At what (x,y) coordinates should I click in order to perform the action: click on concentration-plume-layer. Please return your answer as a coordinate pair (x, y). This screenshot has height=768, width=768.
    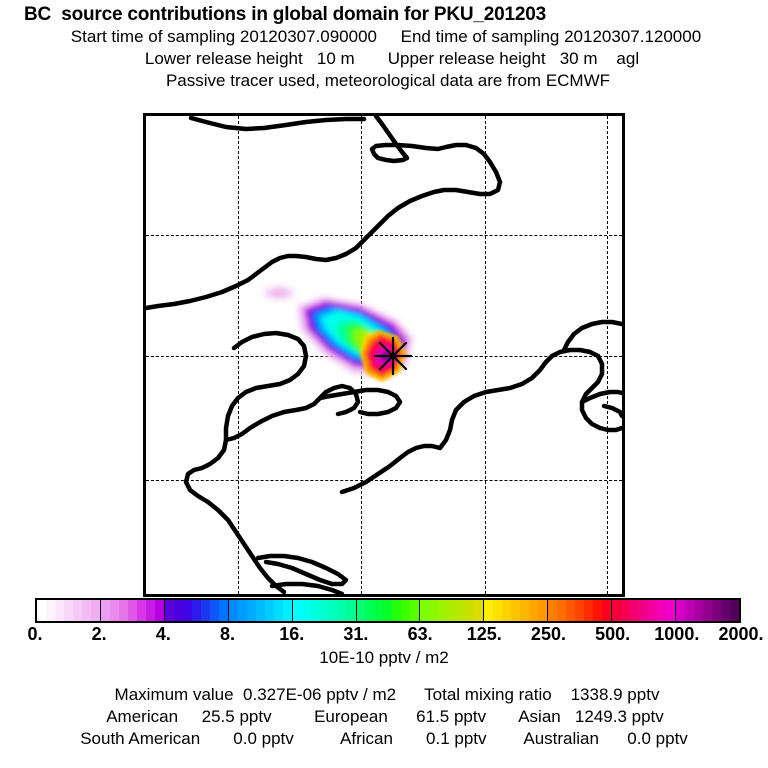
    Looking at the image, I should click on (339, 334).